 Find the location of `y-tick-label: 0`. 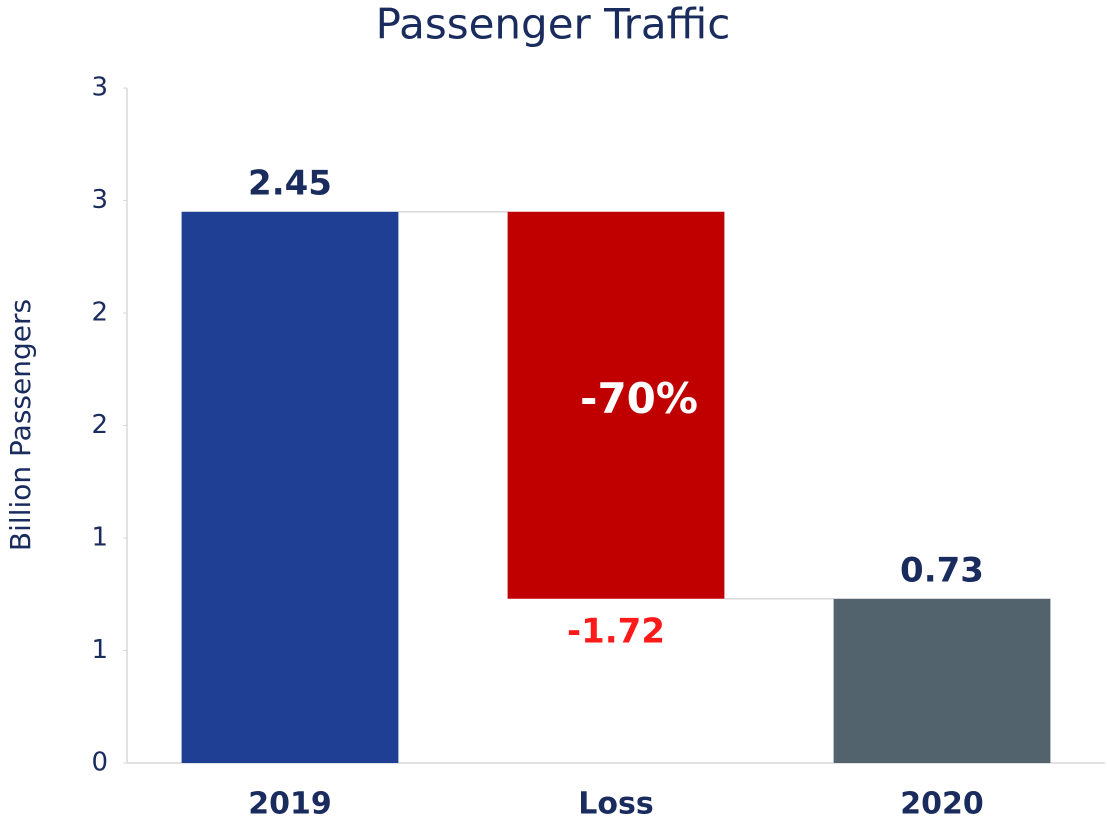

y-tick-label: 0 is located at coordinates (99, 763).